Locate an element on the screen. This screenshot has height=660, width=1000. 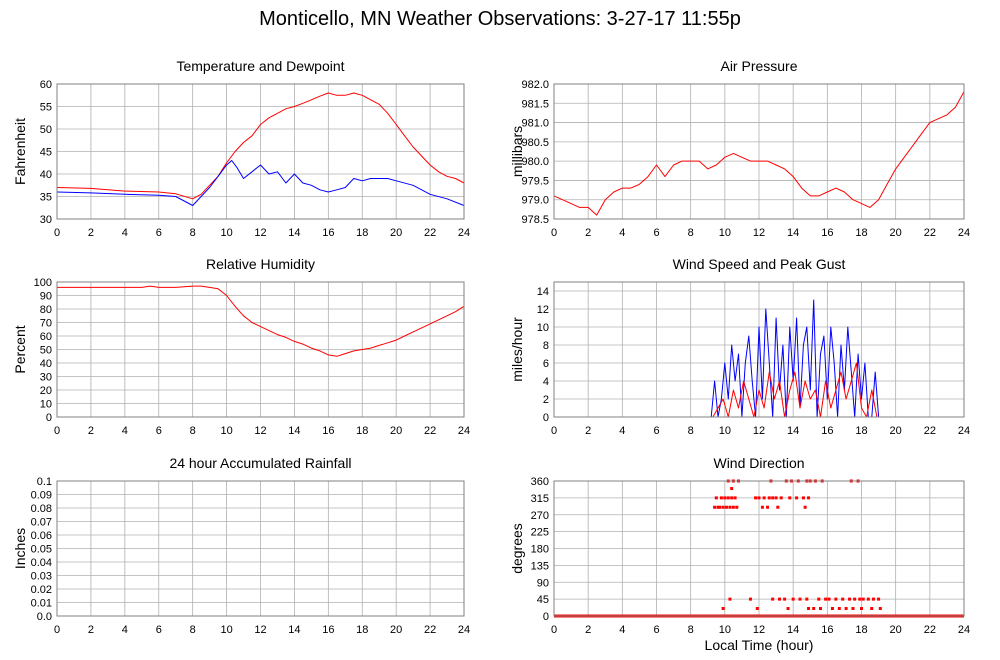
temperature-title: Temperature and Dewpoint is located at coordinates (260, 66).